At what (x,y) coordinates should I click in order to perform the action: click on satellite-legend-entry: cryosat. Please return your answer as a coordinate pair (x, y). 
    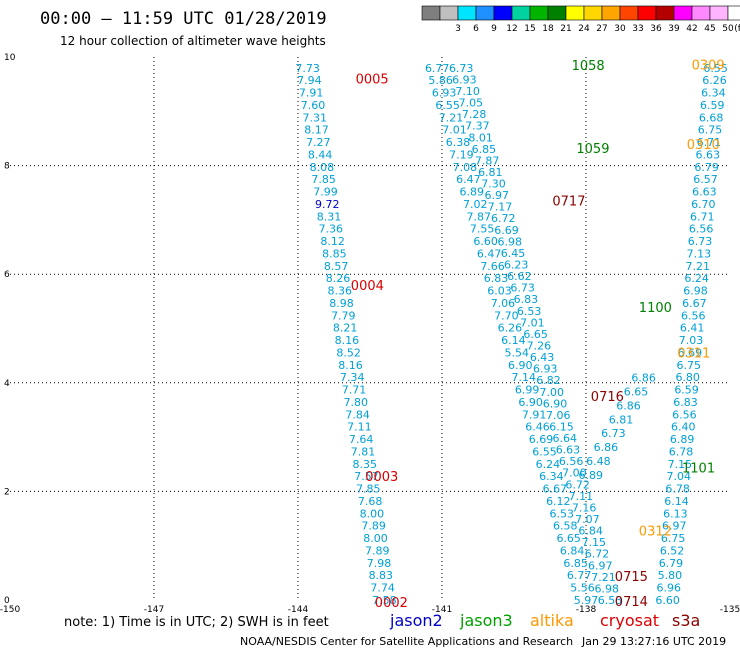
    Looking at the image, I should click on (629, 620).